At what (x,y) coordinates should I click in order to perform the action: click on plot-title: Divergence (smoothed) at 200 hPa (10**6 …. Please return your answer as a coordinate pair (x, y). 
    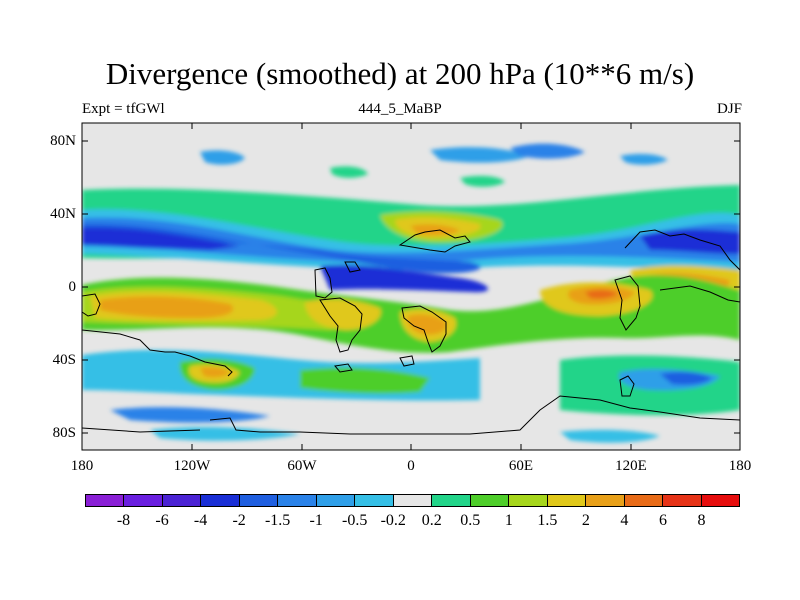
    Looking at the image, I should click on (400, 73).